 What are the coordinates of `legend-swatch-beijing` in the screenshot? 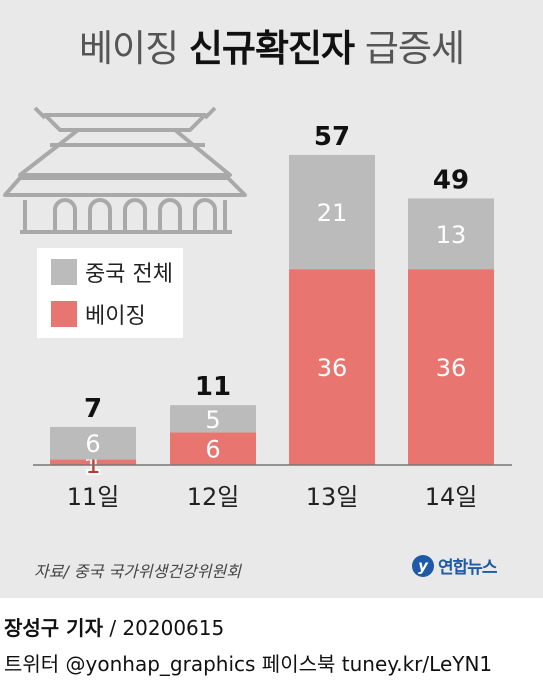 It's located at (64, 314).